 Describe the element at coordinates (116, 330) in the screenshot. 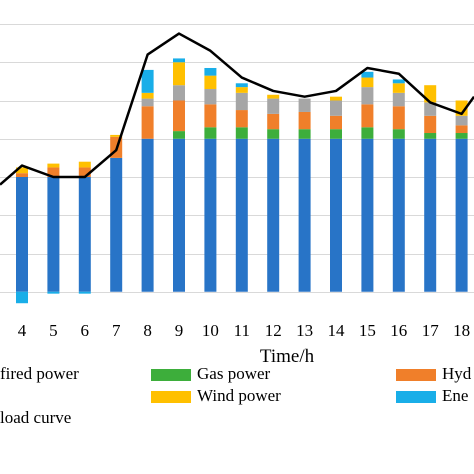

I see `x-tick-label: 7` at that location.